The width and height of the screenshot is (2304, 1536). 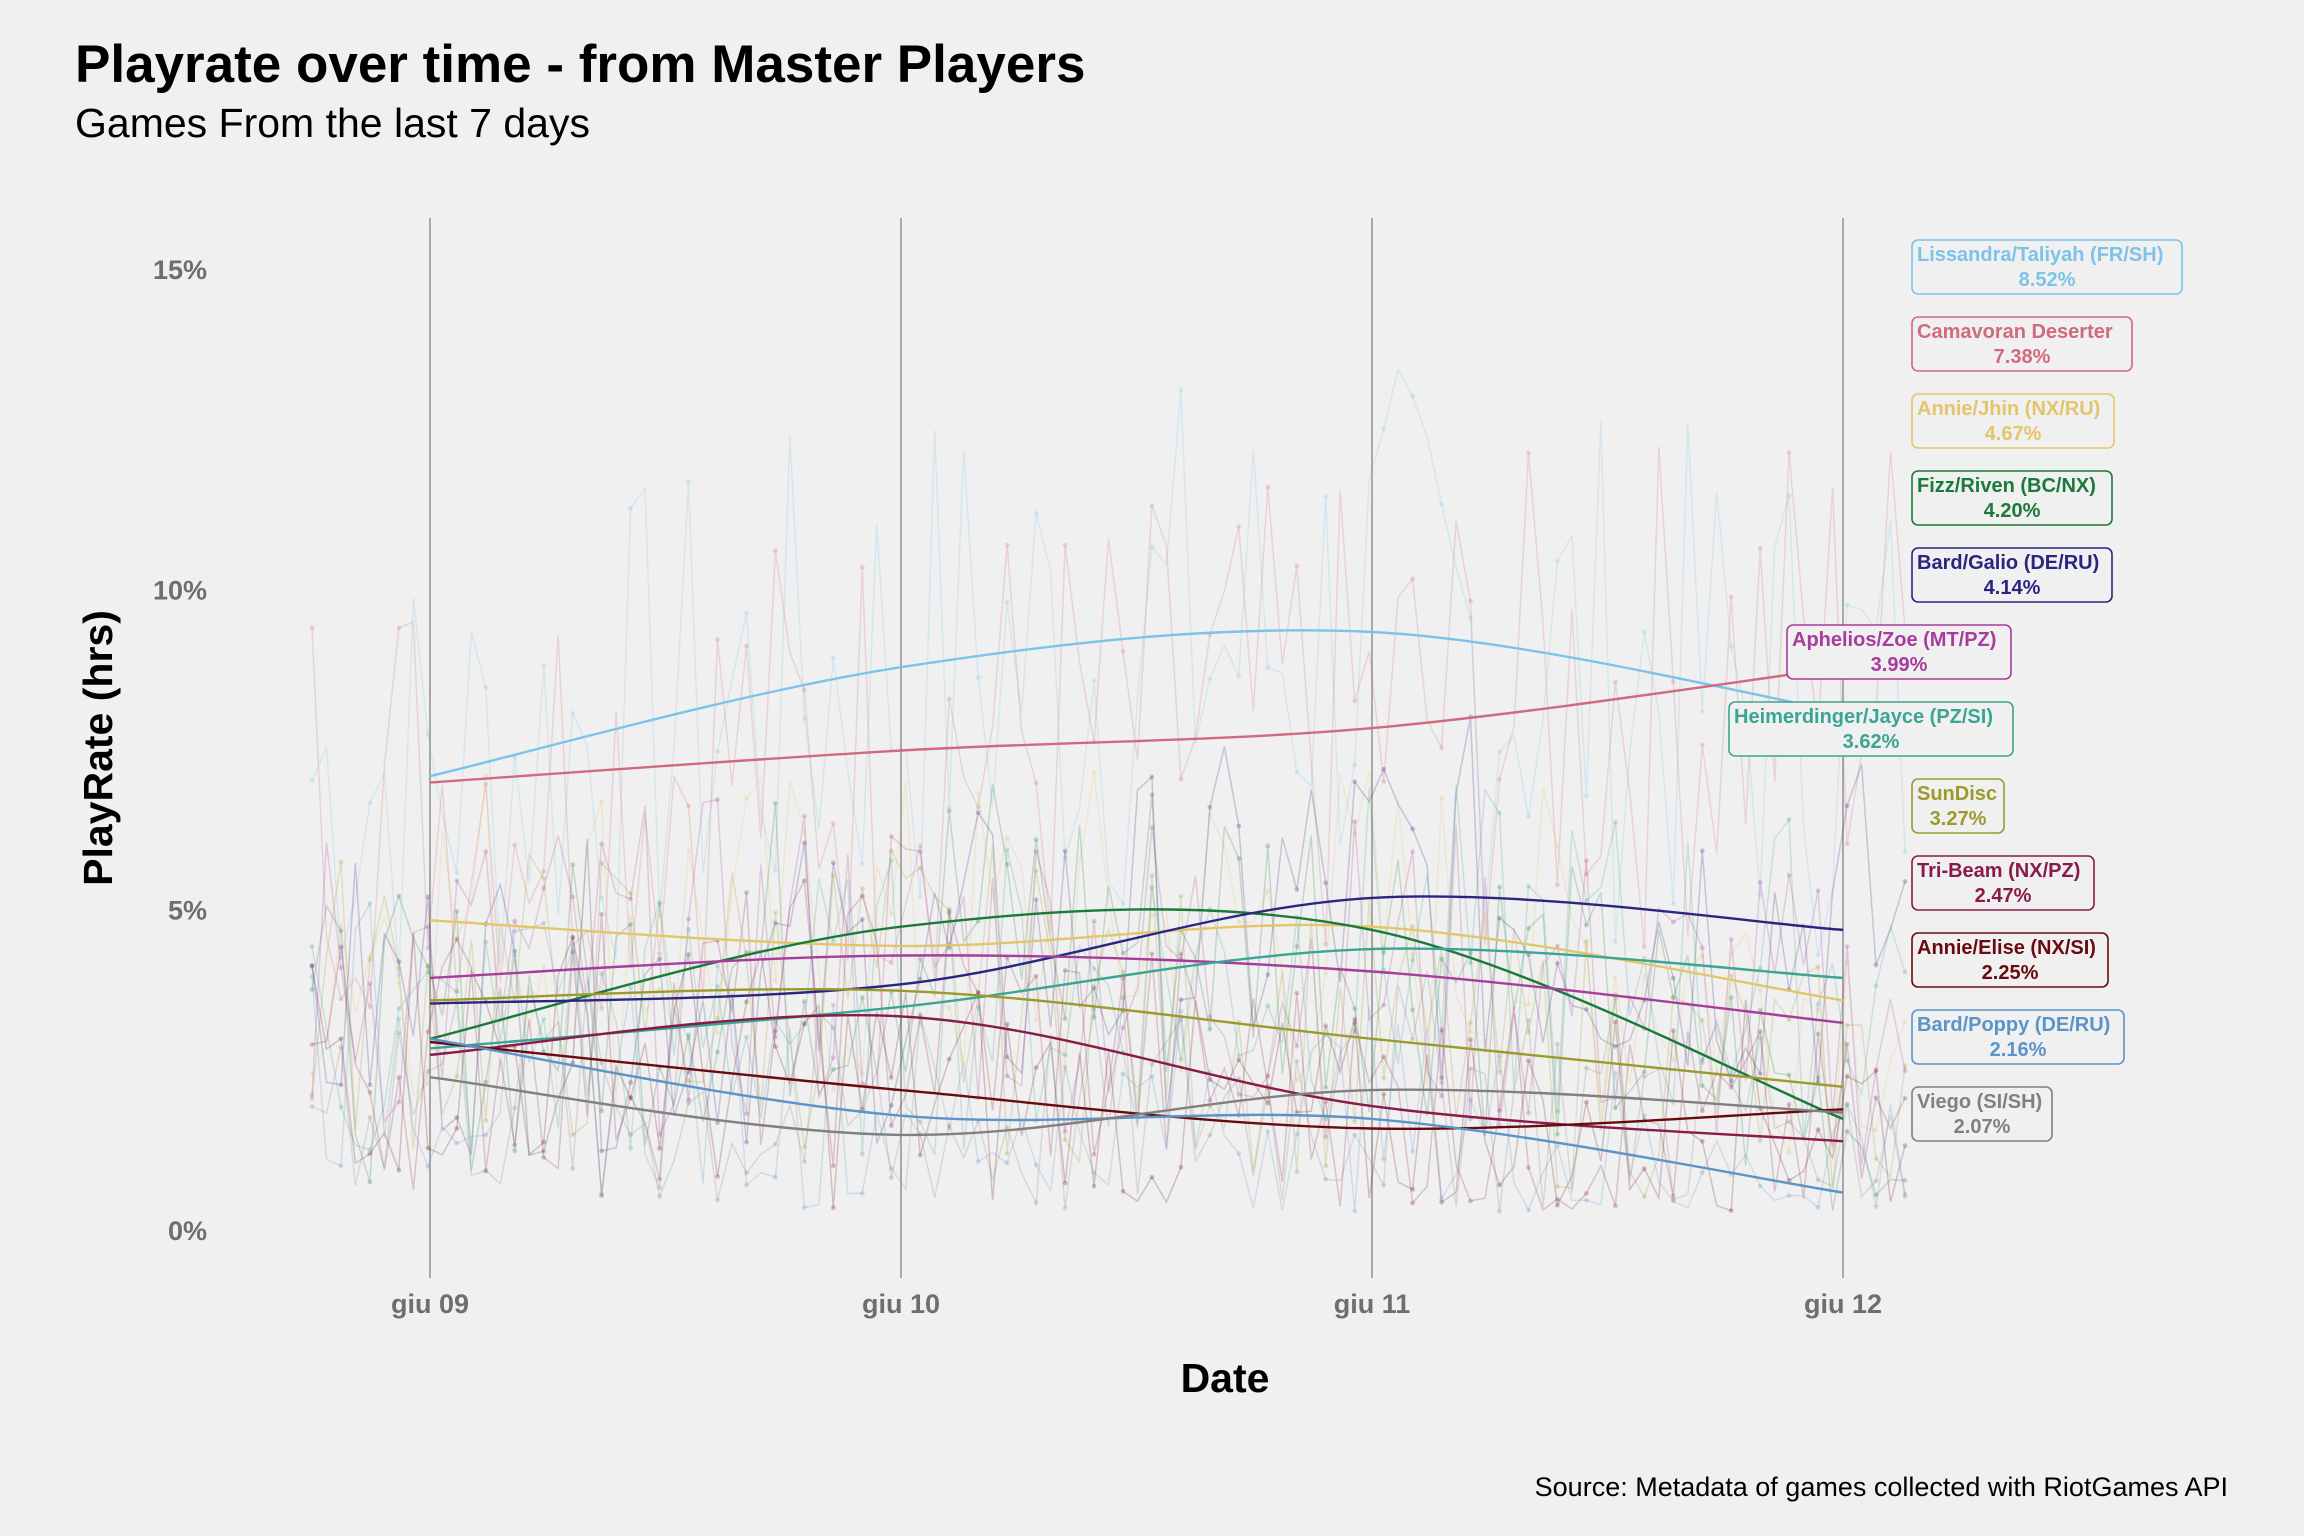 What do you see at coordinates (2013, 434) in the screenshot?
I see `series-value: 4.67%` at bounding box center [2013, 434].